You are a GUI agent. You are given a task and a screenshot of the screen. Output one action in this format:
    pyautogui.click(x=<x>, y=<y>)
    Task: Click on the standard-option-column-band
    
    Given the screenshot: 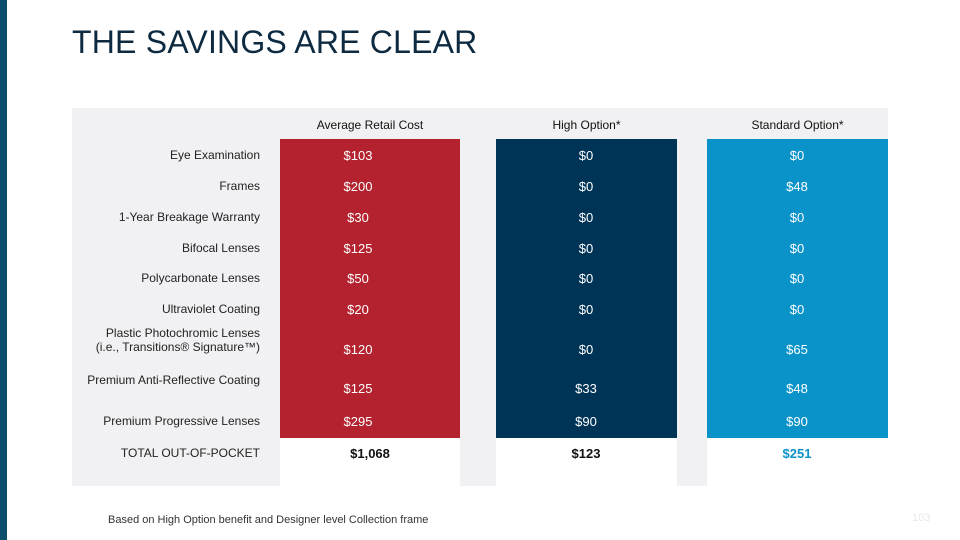 What is the action you would take?
    pyautogui.click(x=797, y=288)
    